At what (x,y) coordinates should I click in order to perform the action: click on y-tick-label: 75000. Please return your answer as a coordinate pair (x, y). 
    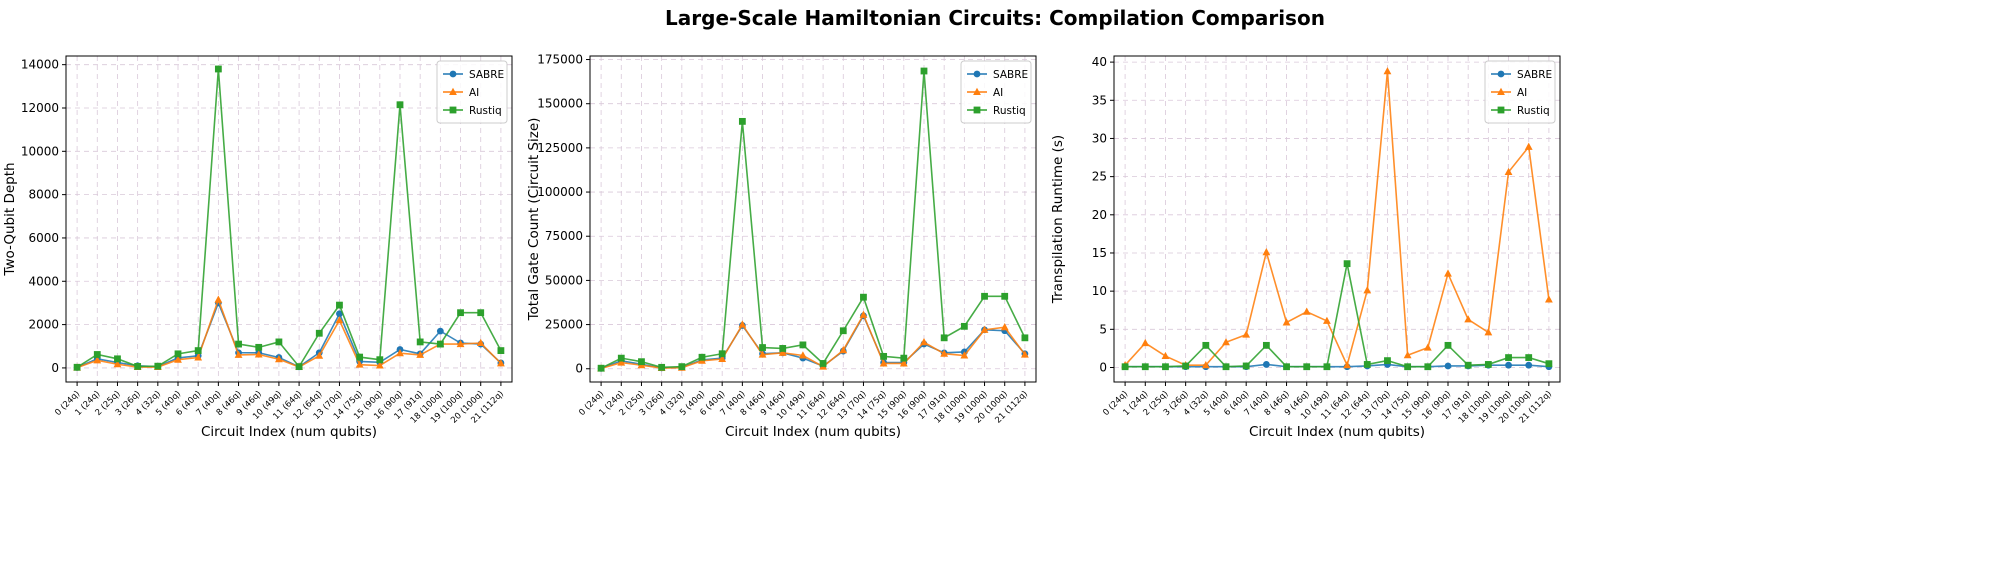
    Looking at the image, I should click on (564, 236).